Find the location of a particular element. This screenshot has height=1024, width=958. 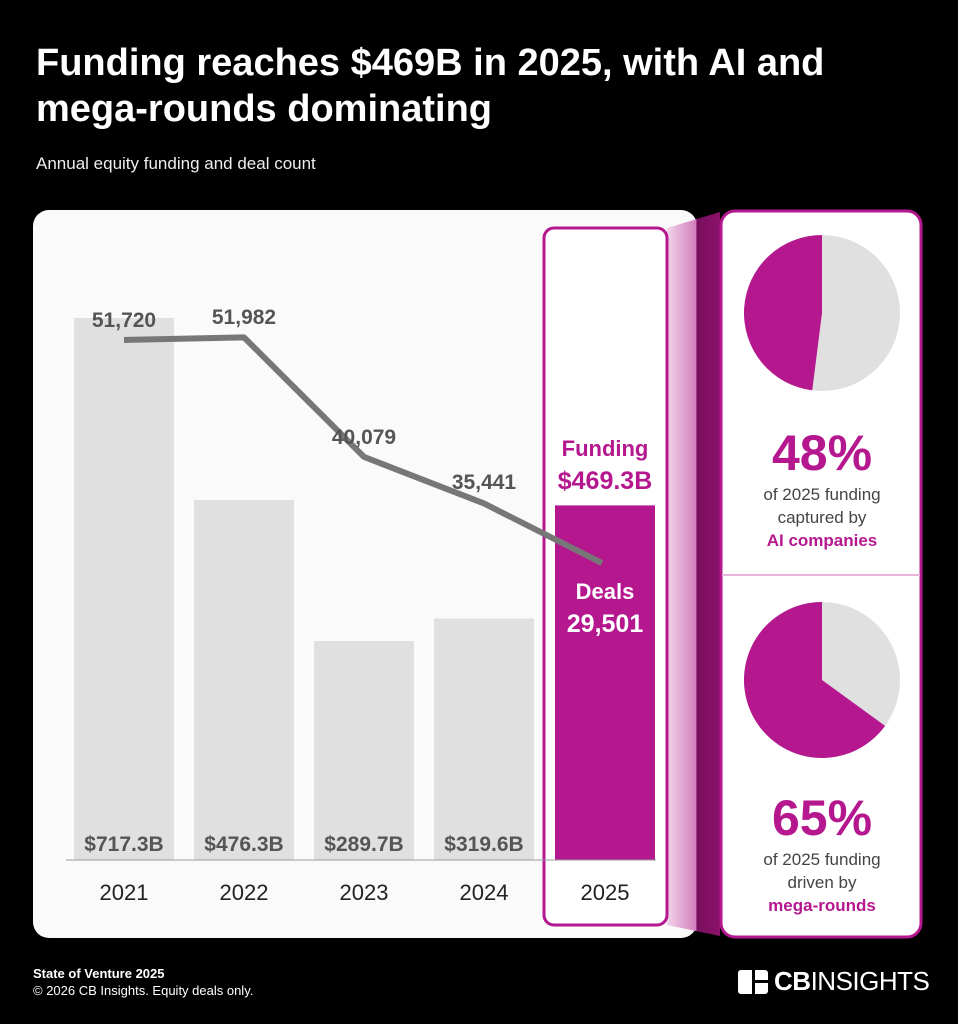

funding-label: $319.6B is located at coordinates (483, 844).